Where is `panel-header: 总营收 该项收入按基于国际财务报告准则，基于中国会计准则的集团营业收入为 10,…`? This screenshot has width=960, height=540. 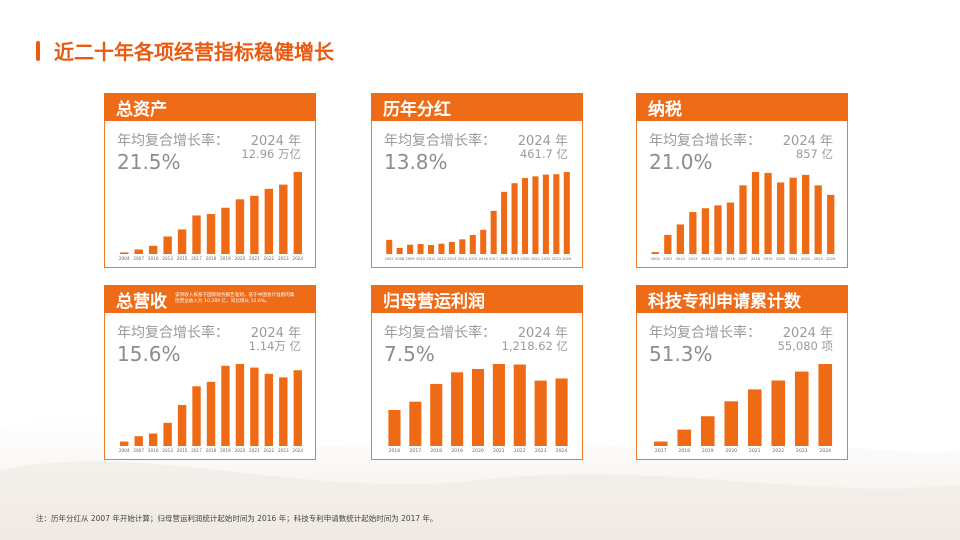
panel-header: 总营收 该项收入按基于国际财务报告准则，基于中国会计准则的集团营业收入为 10,… is located at coordinates (210, 299).